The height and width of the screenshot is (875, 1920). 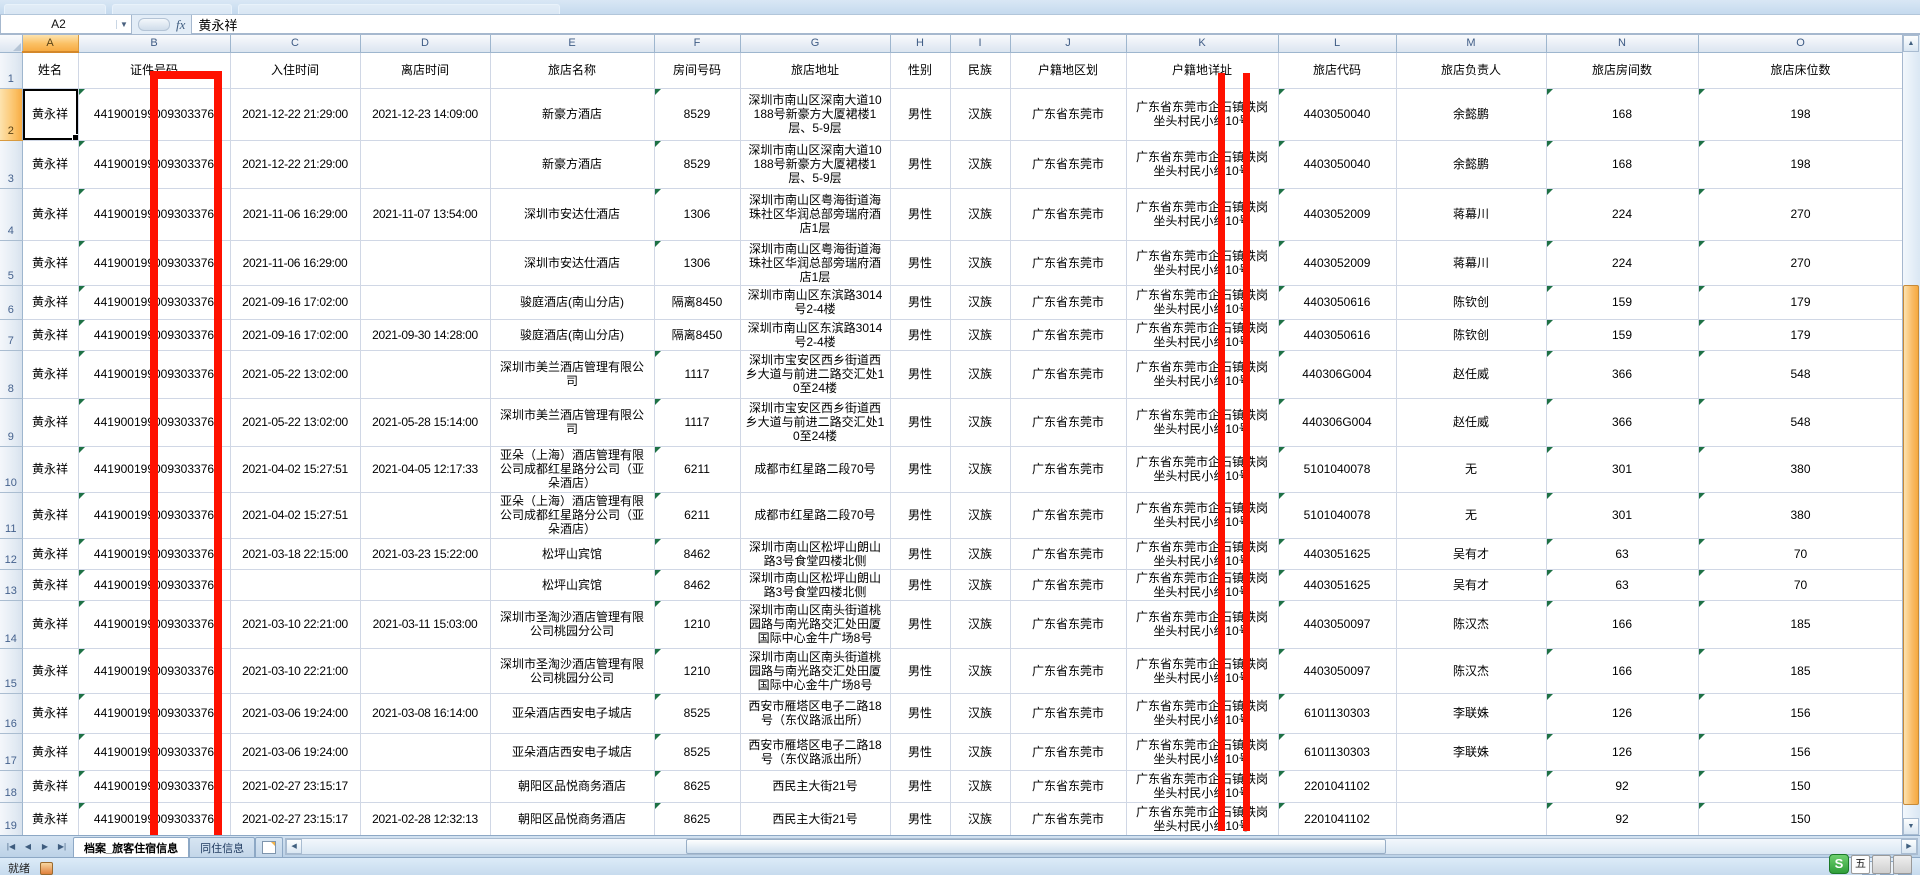 What do you see at coordinates (980, 422) in the screenshot?
I see `cell-I9: 汉族` at bounding box center [980, 422].